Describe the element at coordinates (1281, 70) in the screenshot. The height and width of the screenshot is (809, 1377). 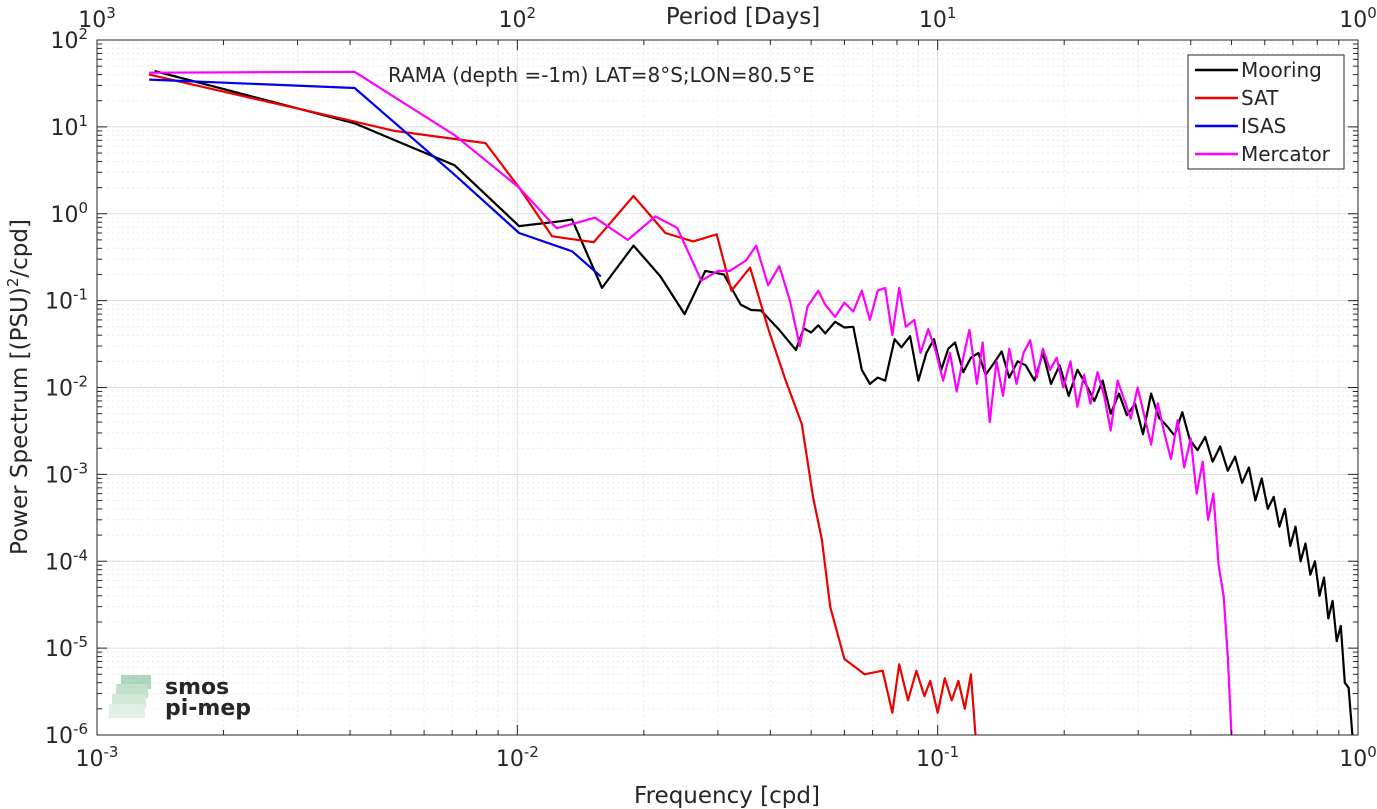
I see `legend-label-mooring: Mooring` at that location.